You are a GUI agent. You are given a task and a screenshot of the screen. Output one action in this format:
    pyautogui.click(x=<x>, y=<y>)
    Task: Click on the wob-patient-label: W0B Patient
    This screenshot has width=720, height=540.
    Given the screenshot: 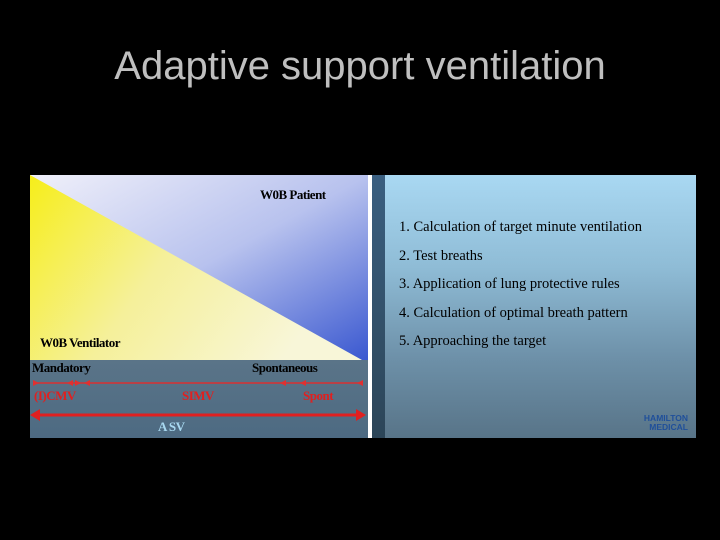 What is the action you would take?
    pyautogui.click(x=293, y=194)
    